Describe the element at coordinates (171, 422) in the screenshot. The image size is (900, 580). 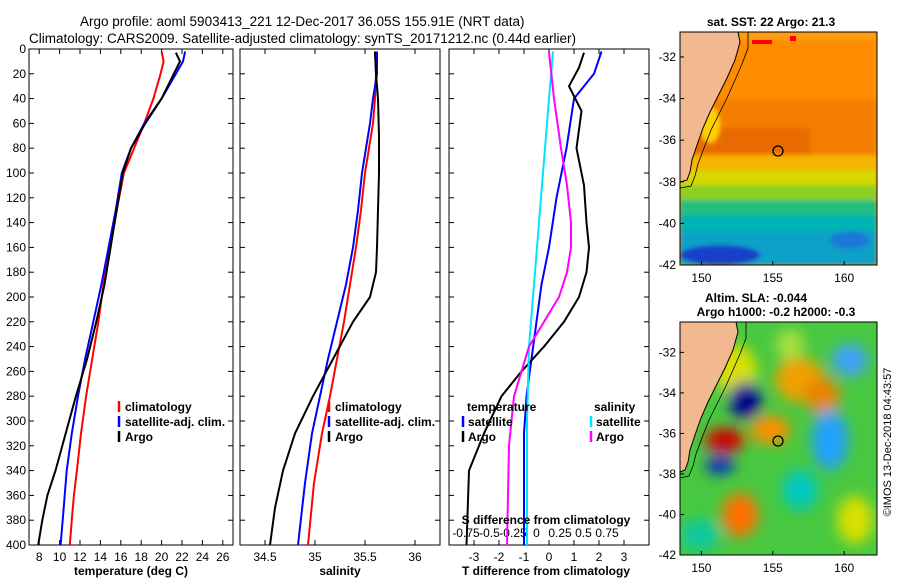
I see `temperature-legend: climatology satellite-adj. clim. Argo` at that location.